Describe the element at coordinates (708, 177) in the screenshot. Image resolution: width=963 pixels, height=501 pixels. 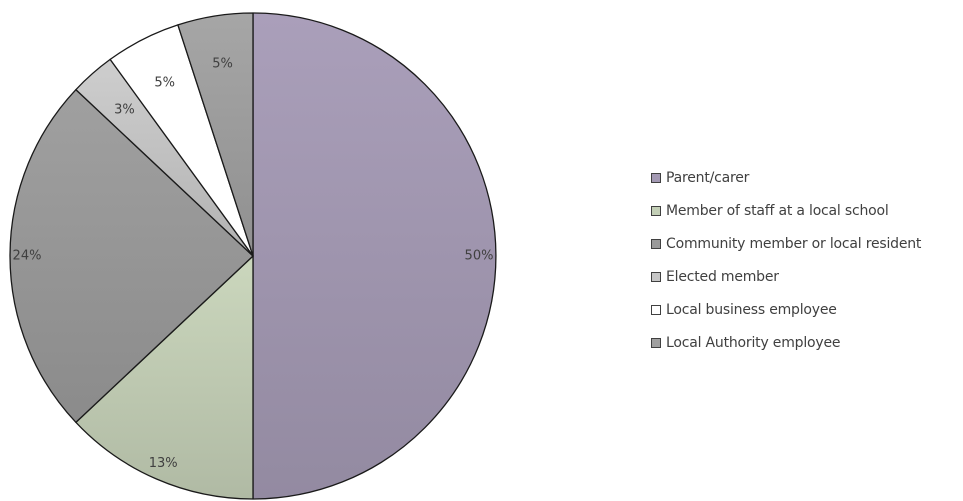
I see `legend-label: Parent/carer` at that location.